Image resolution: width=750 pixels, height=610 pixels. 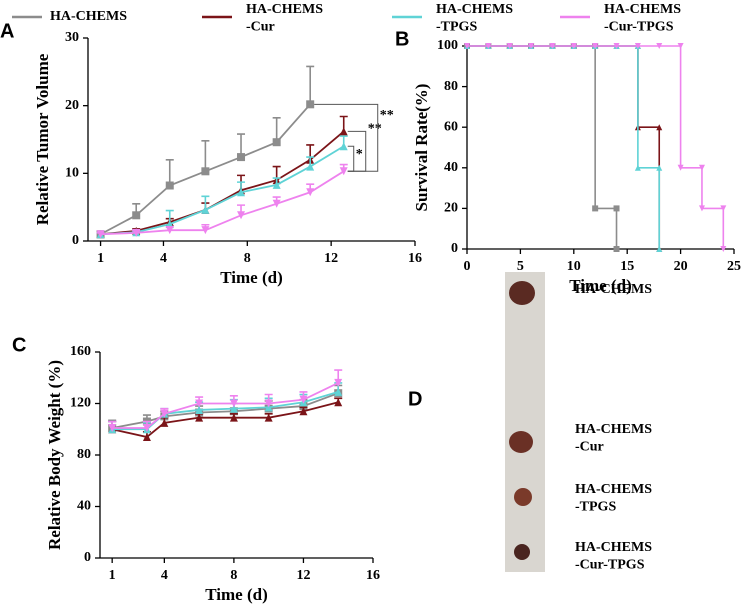 What do you see at coordinates (451, 167) in the screenshot?
I see `y-tick-label: 40` at bounding box center [451, 167].